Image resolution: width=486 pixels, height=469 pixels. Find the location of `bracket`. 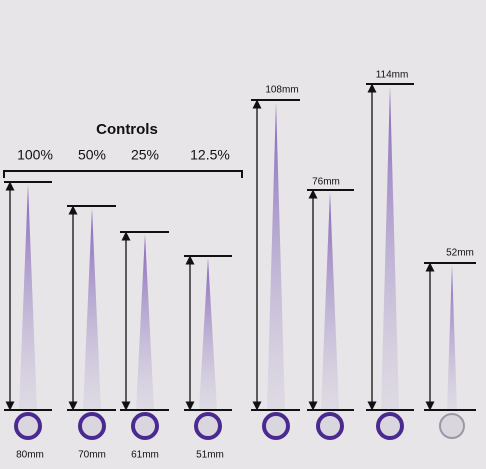

bracket is located at coordinates (123, 174).